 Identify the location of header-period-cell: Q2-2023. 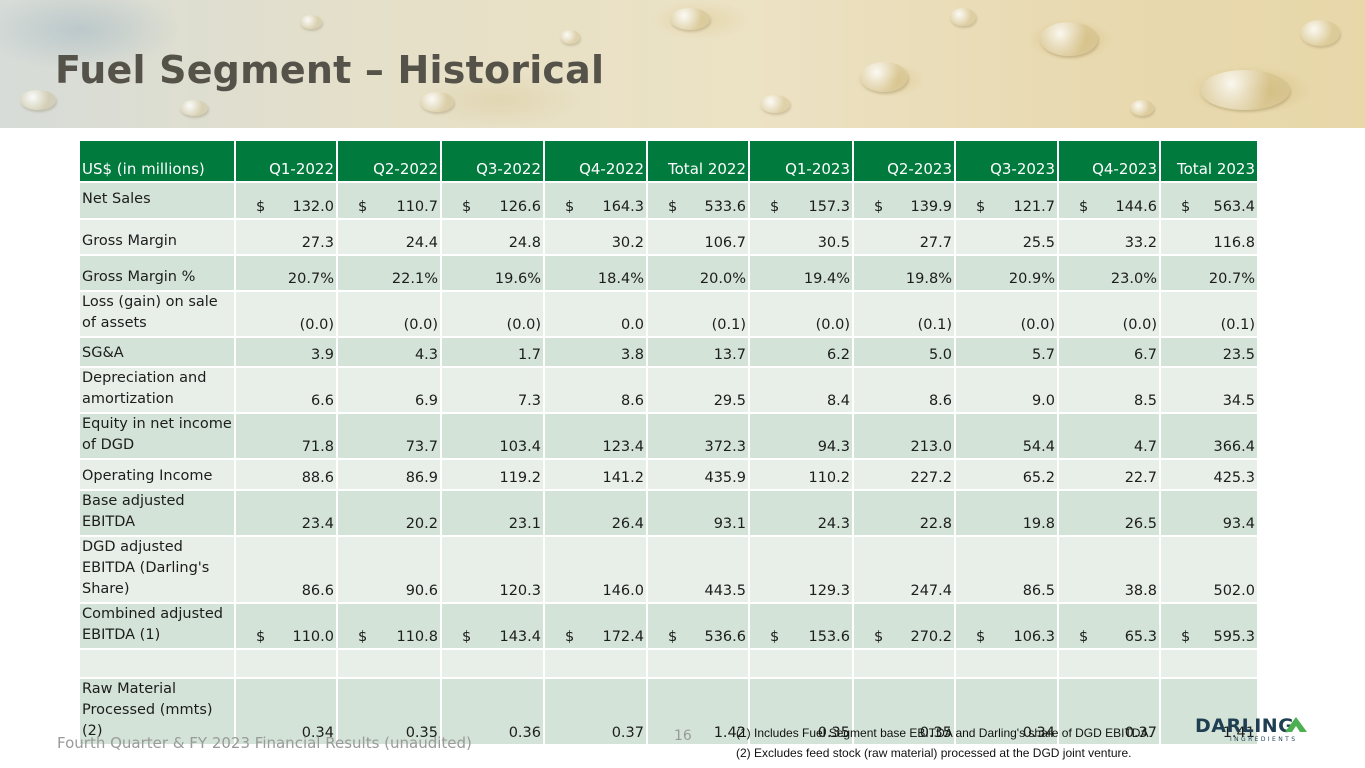
(904, 162).